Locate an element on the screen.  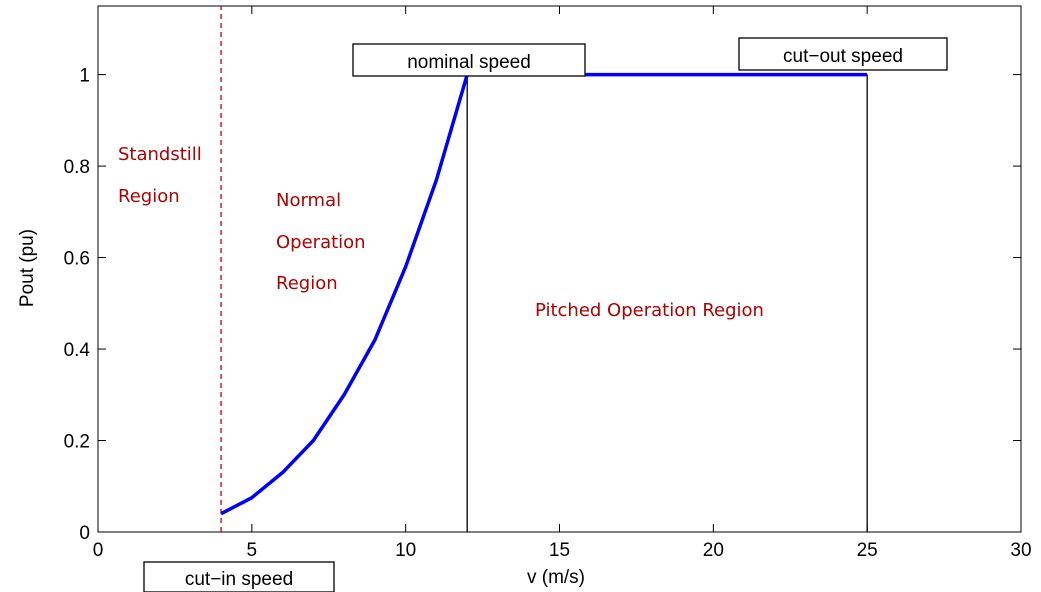
x-tick-label-15: 15 is located at coordinates (559, 550).